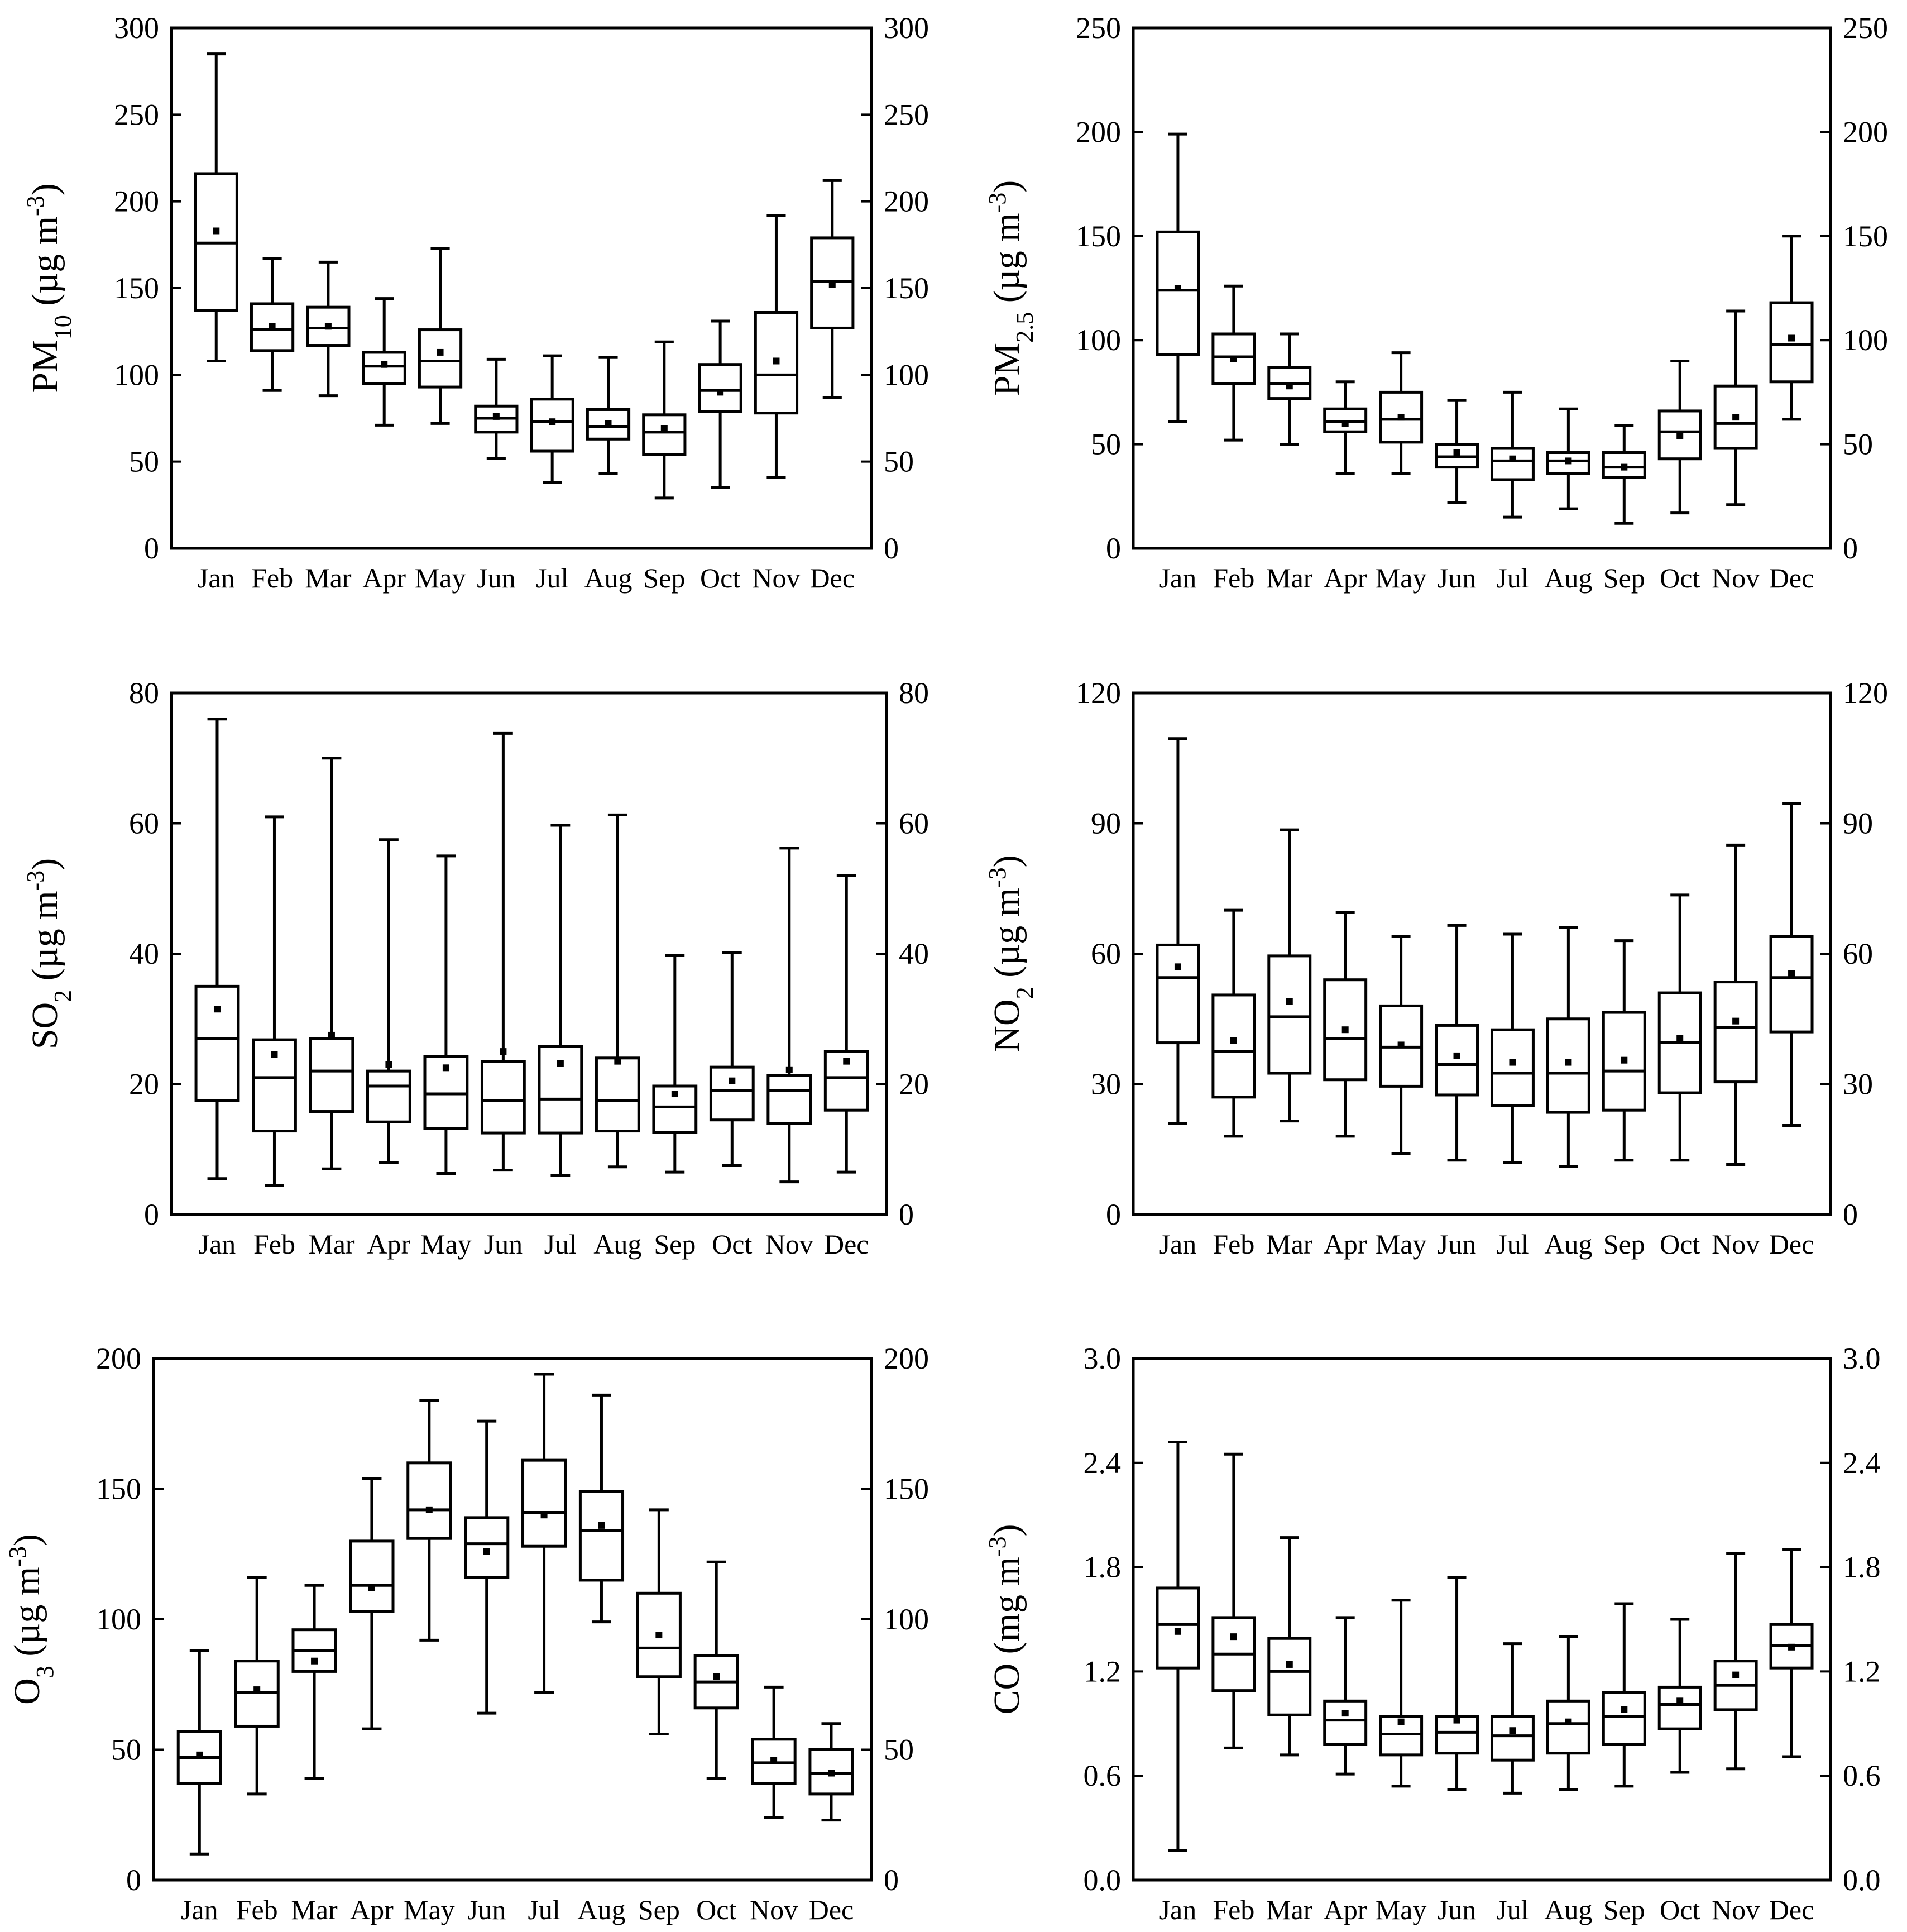 The height and width of the screenshot is (1932, 1907). I want to click on x-tick-label: Mar, so click(331, 1244).